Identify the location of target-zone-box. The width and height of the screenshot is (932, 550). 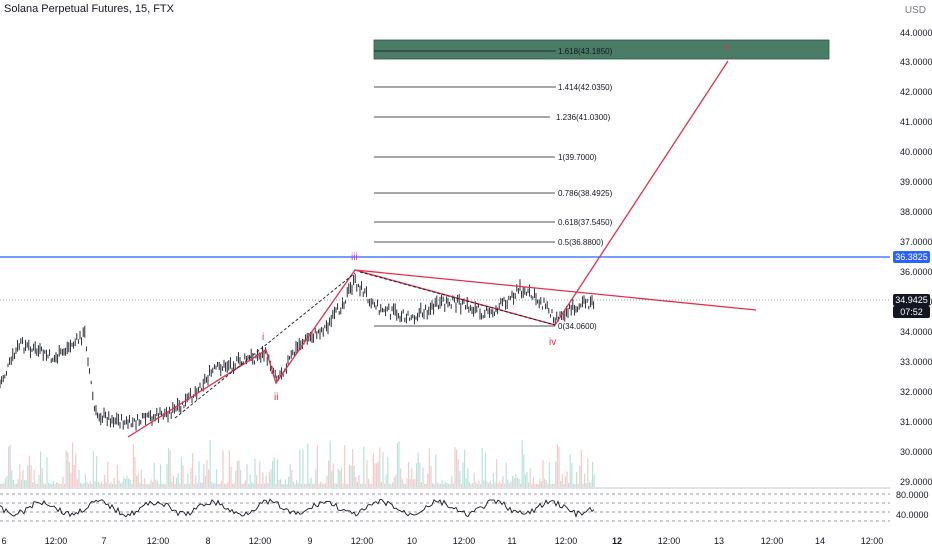
(601, 49).